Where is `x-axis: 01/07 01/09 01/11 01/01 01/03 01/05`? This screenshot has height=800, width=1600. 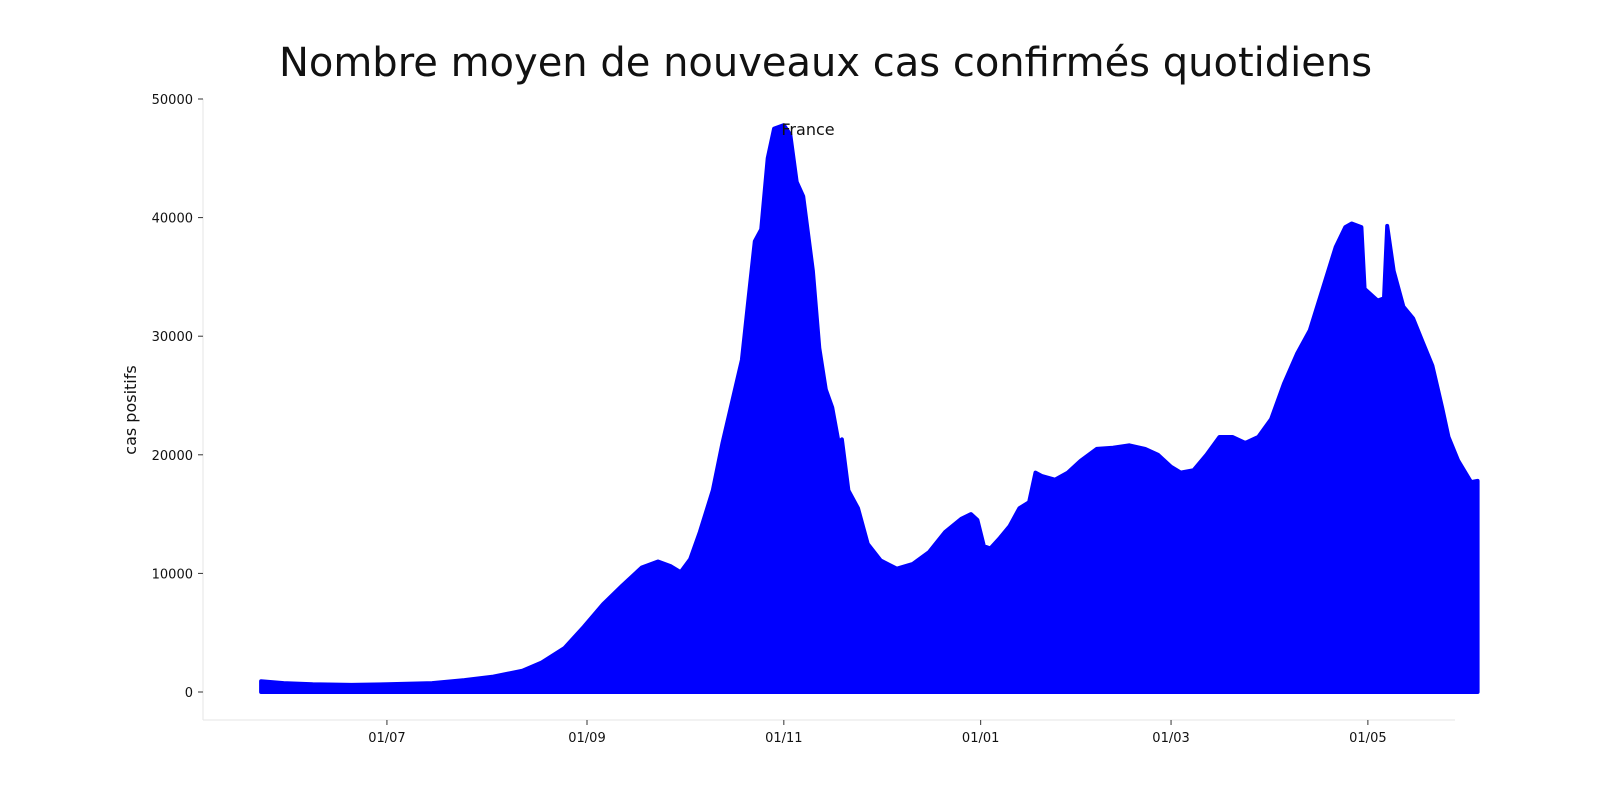 x-axis: 01/07 01/09 01/11 01/01 01/03 01/05 is located at coordinates (877, 733).